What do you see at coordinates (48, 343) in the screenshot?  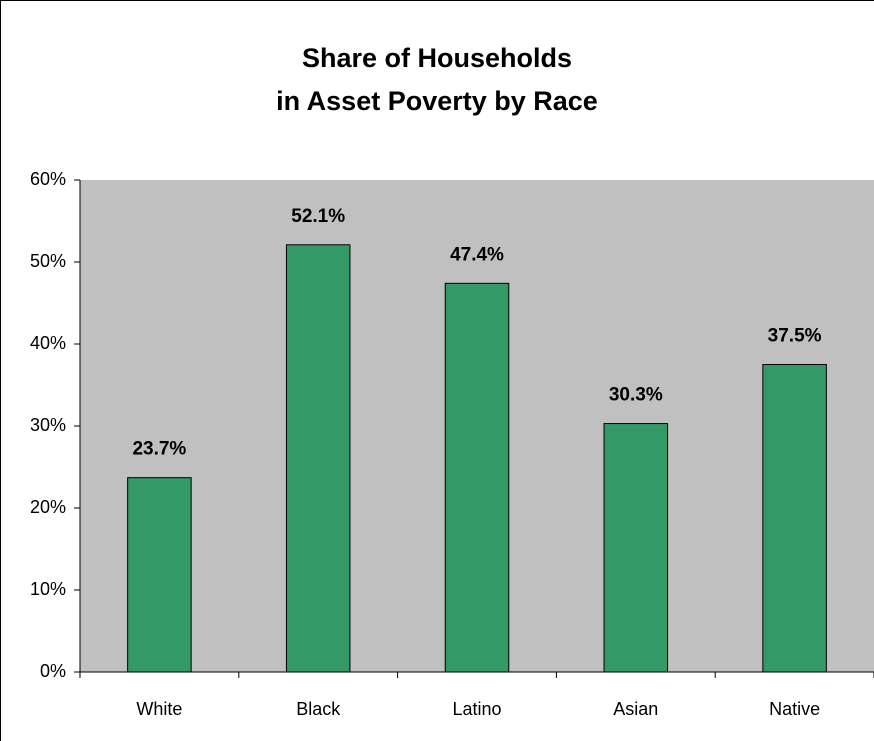 I see `y-tick-label: 40%` at bounding box center [48, 343].